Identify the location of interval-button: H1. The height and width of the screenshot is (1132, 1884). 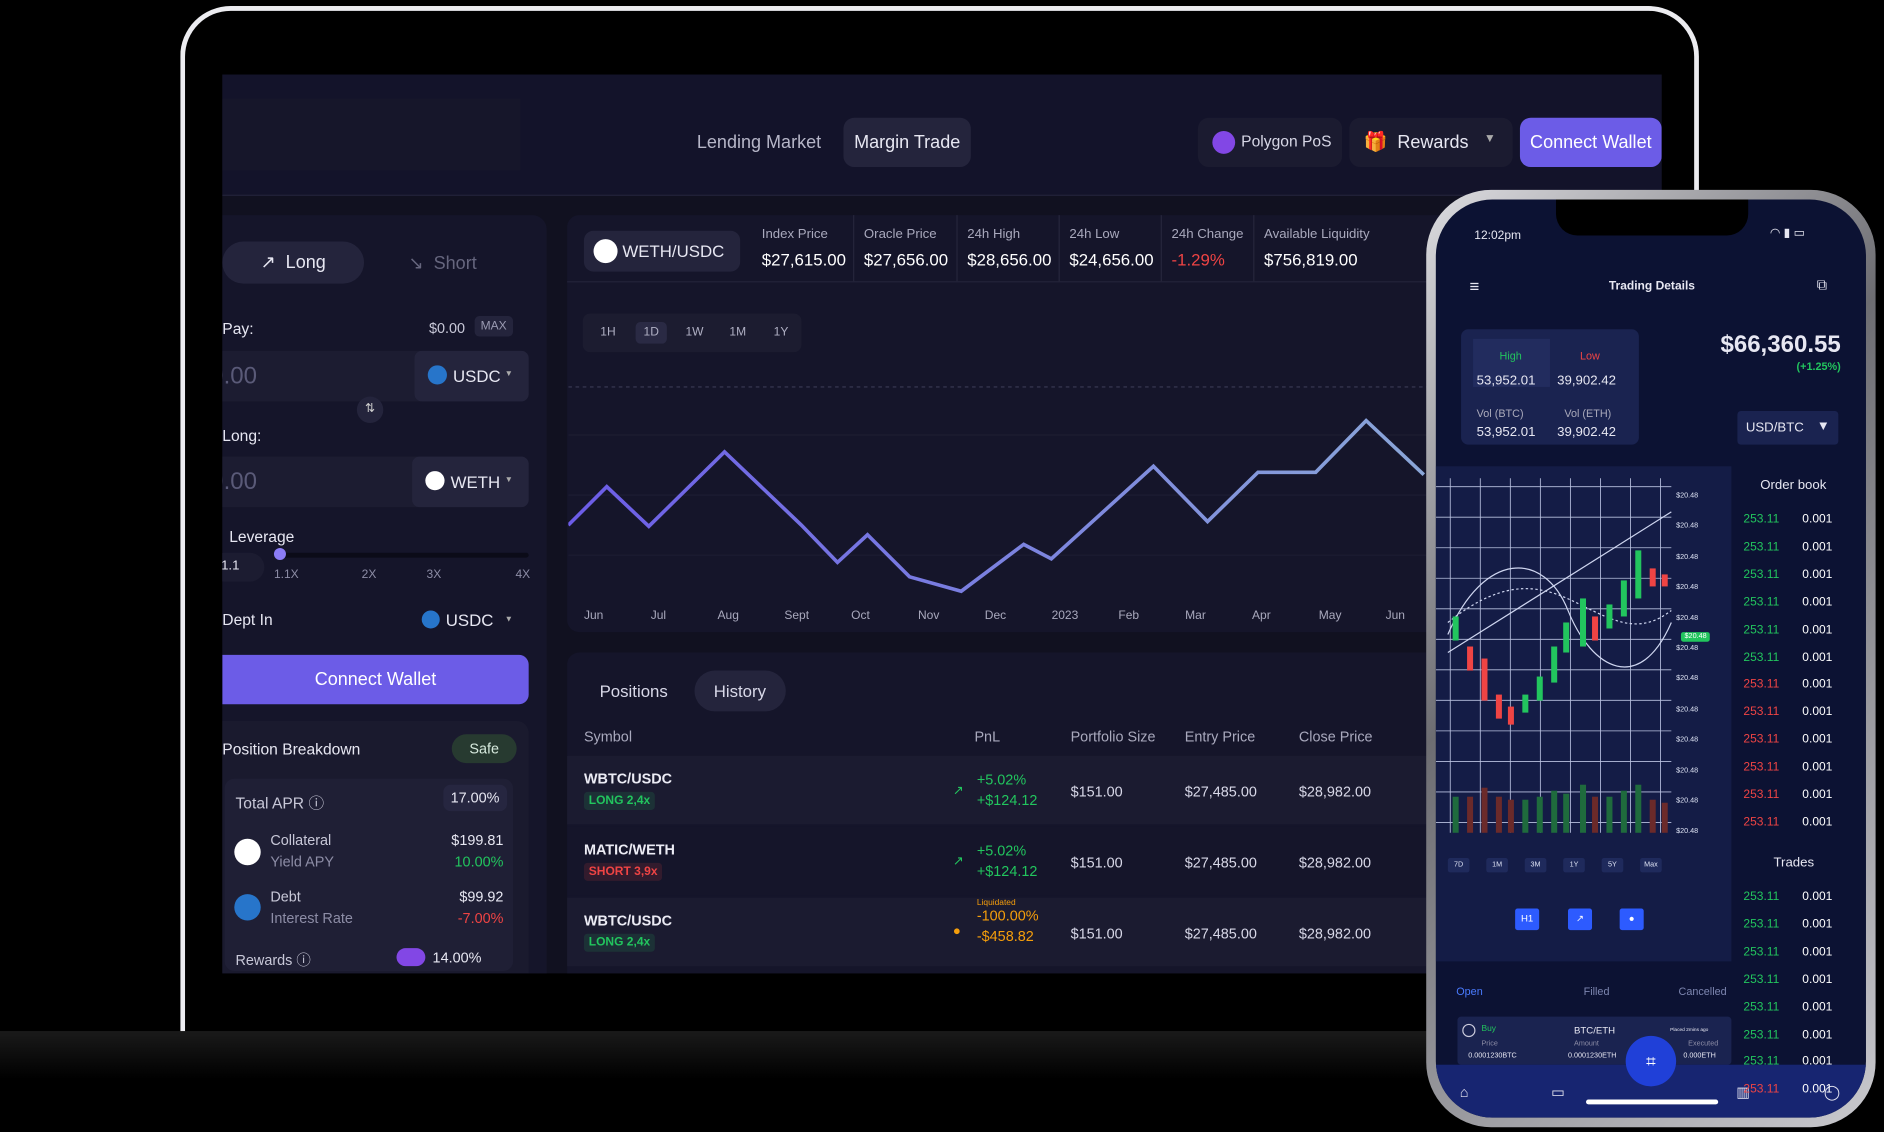
(1527, 919).